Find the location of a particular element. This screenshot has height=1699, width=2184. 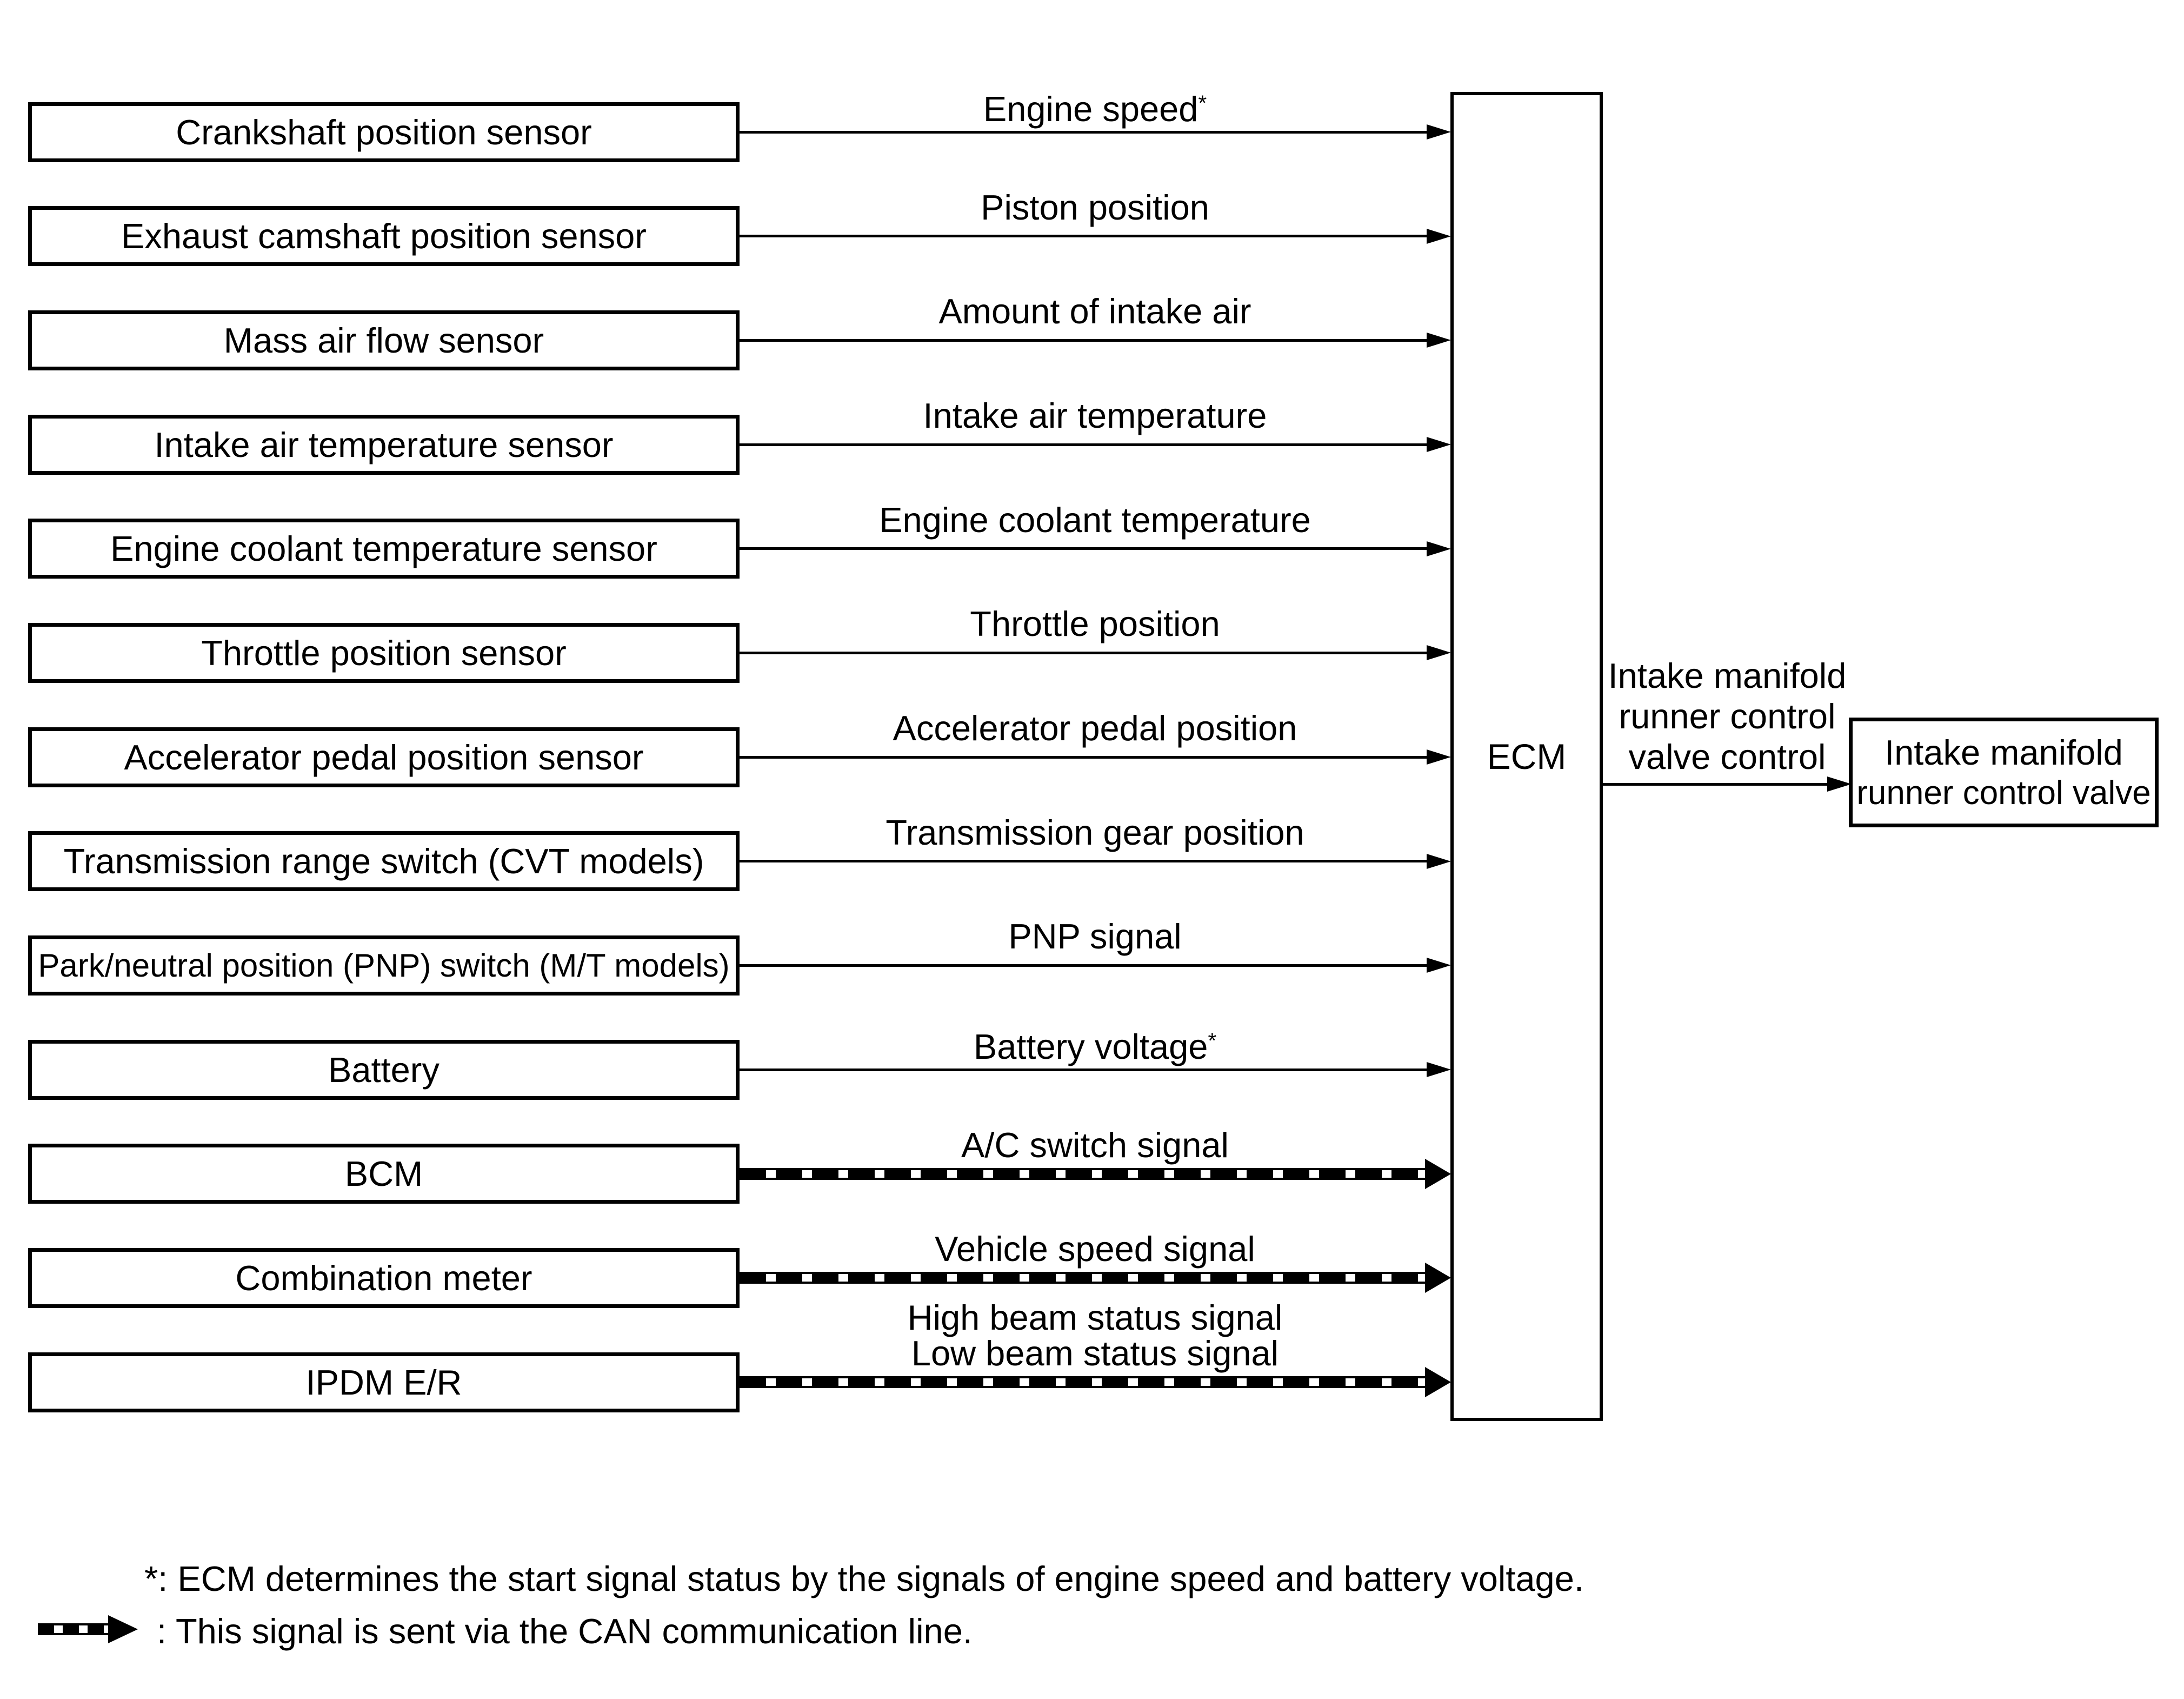

sensor-box-label: Intake air temperature sensor is located at coordinates (384, 444).